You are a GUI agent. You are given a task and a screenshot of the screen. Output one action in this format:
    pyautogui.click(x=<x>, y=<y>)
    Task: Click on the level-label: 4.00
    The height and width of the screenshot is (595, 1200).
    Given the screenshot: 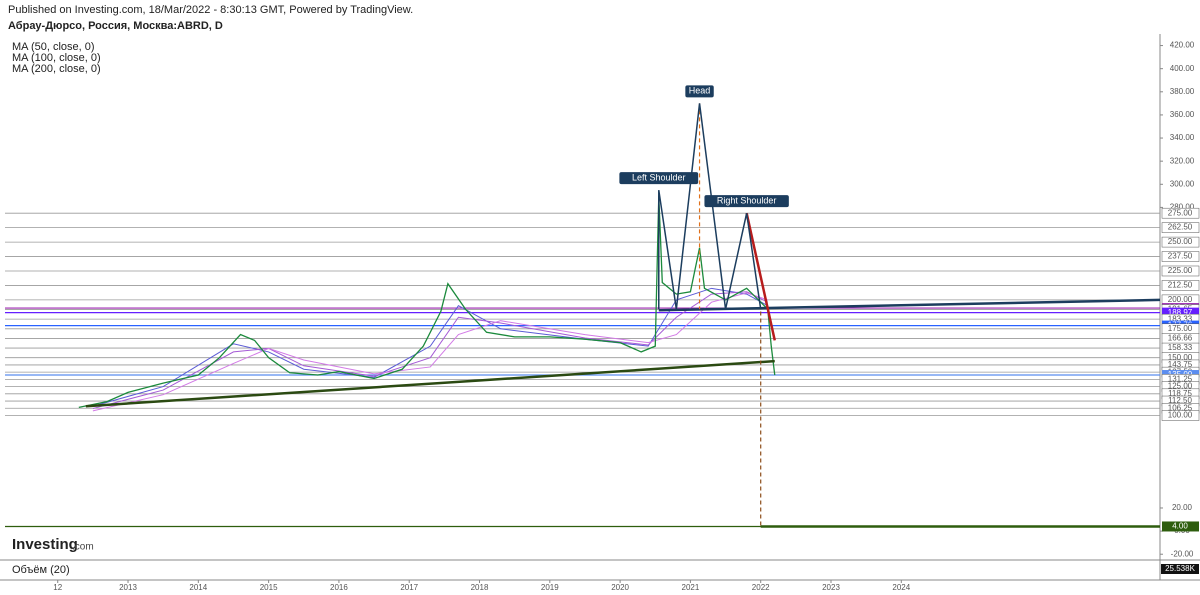 What is the action you would take?
    pyautogui.click(x=1180, y=526)
    